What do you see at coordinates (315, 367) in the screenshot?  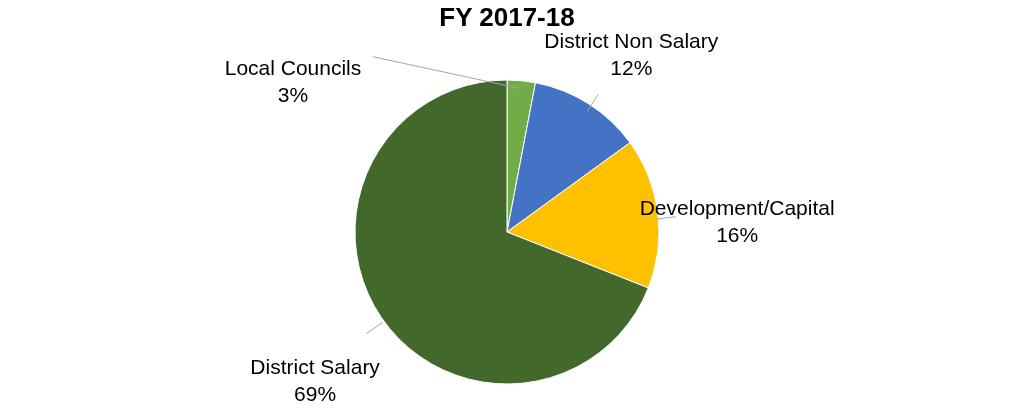 I see `slice-label: District Salary` at bounding box center [315, 367].